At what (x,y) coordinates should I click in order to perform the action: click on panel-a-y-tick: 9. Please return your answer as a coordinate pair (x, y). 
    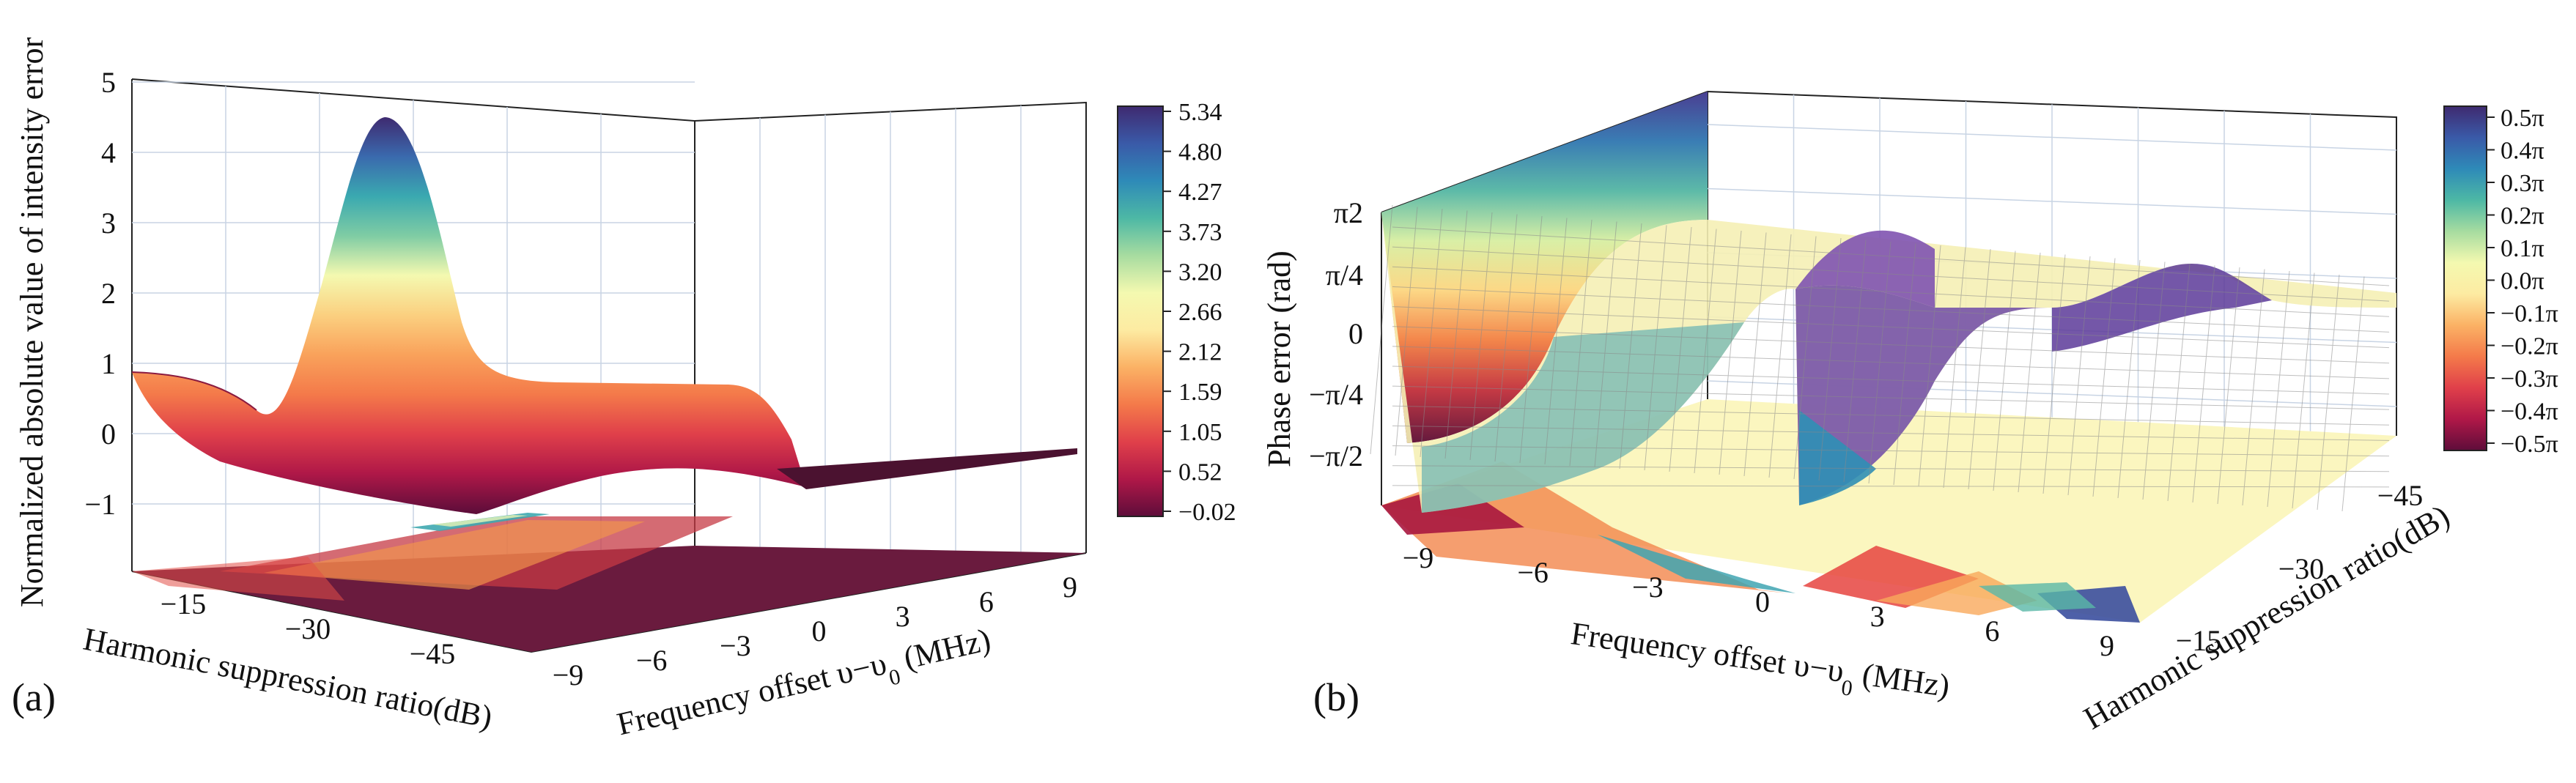
    Looking at the image, I should click on (1070, 587).